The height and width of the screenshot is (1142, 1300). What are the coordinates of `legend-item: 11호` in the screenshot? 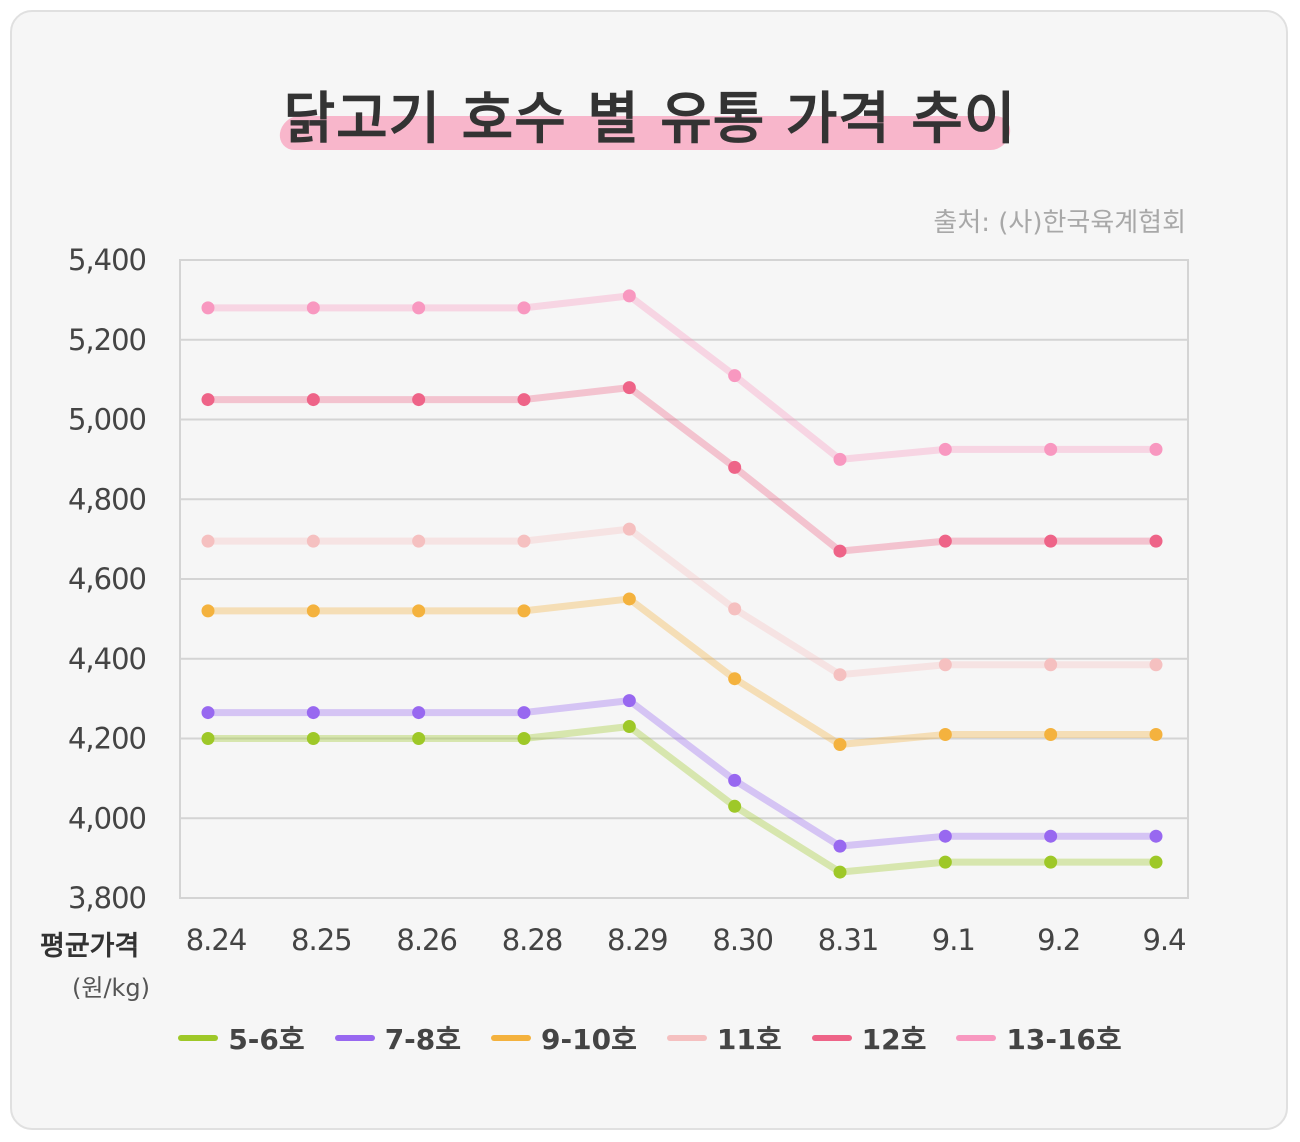 It's located at (724, 1038).